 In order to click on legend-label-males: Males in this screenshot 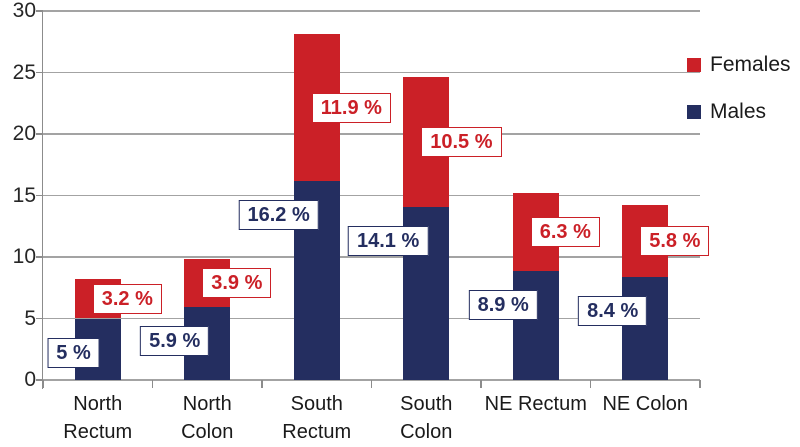, I will do `click(738, 111)`.